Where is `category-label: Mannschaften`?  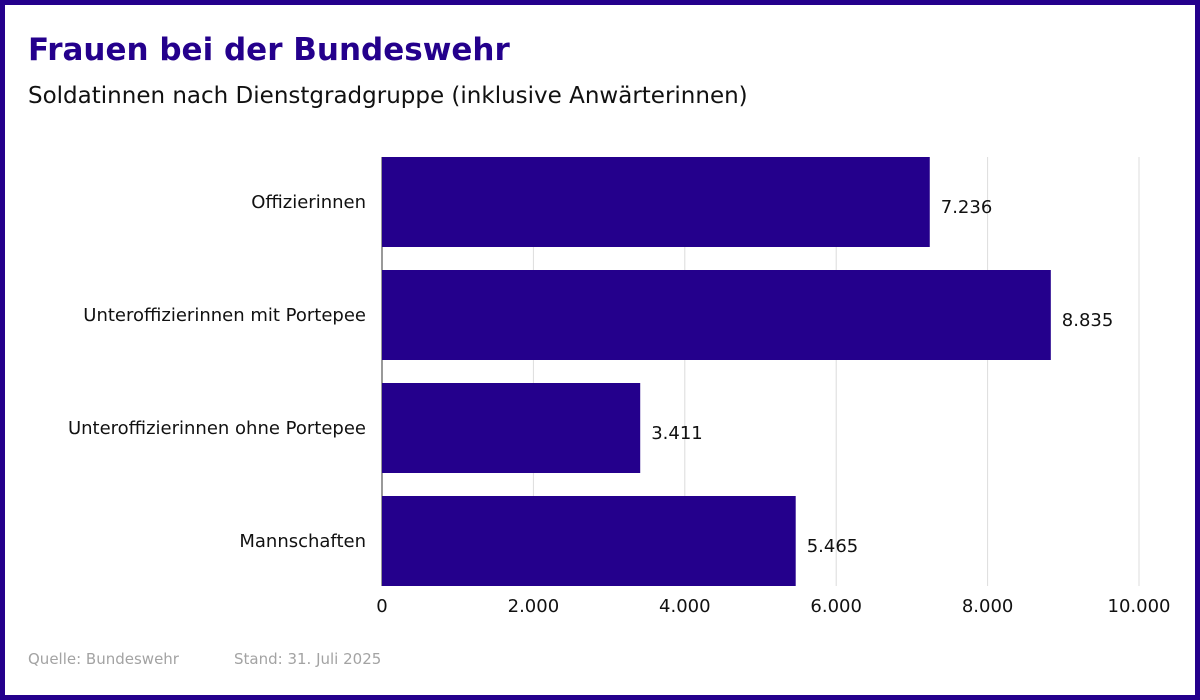
category-label: Mannschaften is located at coordinates (302, 541).